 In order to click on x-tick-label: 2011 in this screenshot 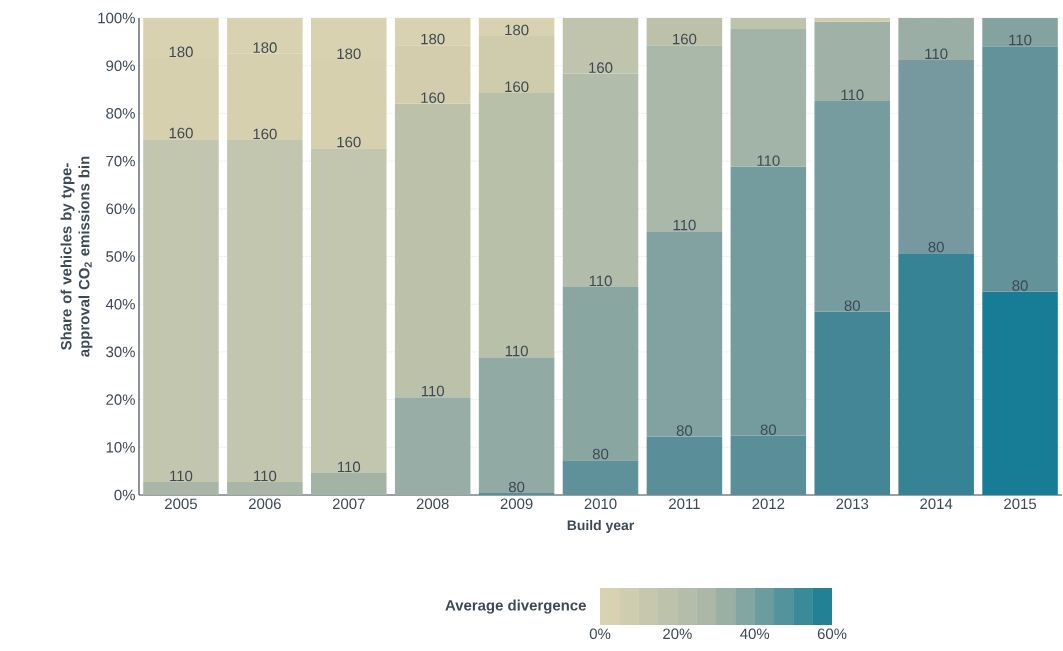, I will do `click(684, 504)`.